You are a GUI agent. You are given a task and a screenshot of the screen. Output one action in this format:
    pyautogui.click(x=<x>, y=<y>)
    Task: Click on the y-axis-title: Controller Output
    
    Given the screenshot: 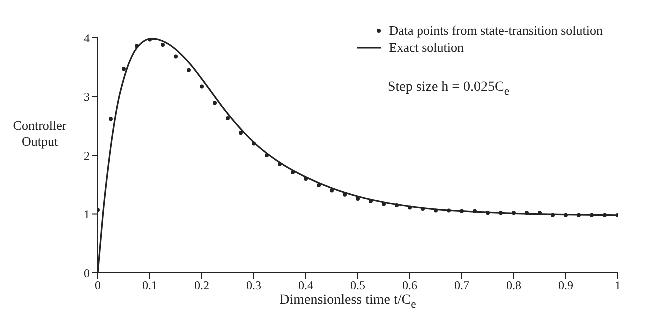 What is the action you would take?
    pyautogui.click(x=40, y=133)
    